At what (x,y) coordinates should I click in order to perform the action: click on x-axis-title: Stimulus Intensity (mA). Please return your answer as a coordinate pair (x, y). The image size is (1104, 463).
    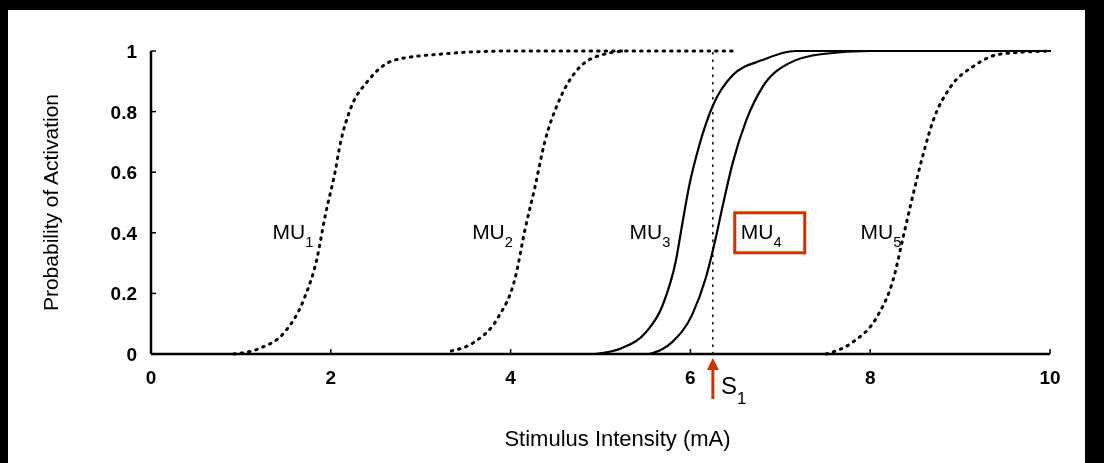
    Looking at the image, I should click on (617, 438).